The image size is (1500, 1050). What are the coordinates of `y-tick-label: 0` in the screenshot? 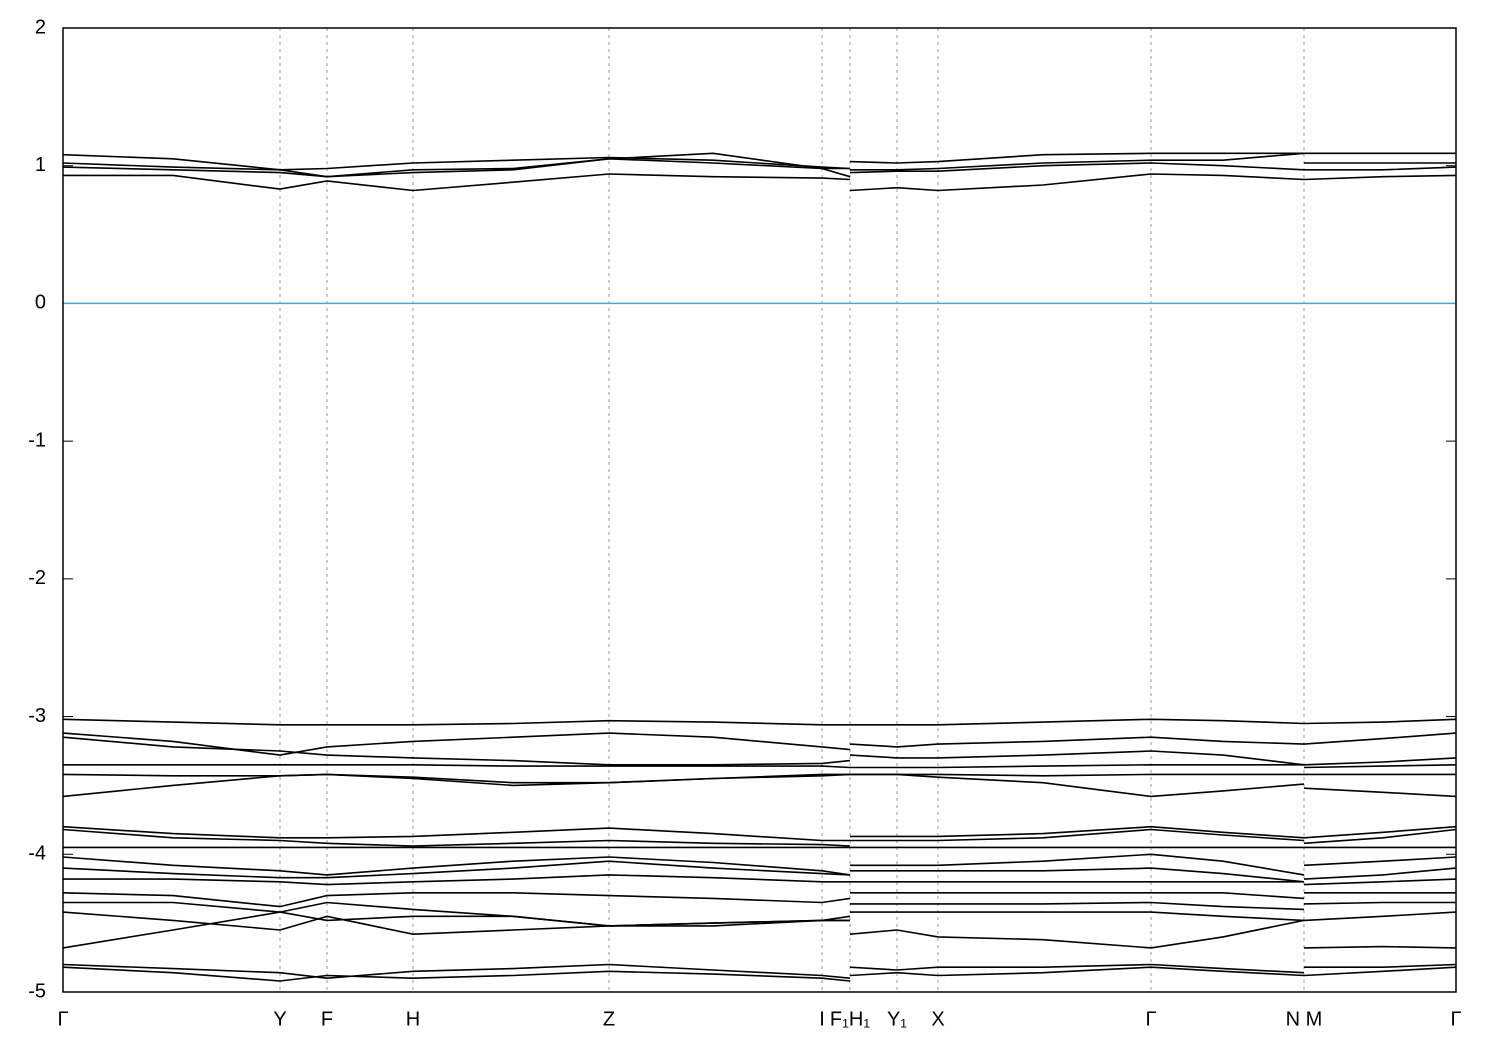 It's located at (40, 303).